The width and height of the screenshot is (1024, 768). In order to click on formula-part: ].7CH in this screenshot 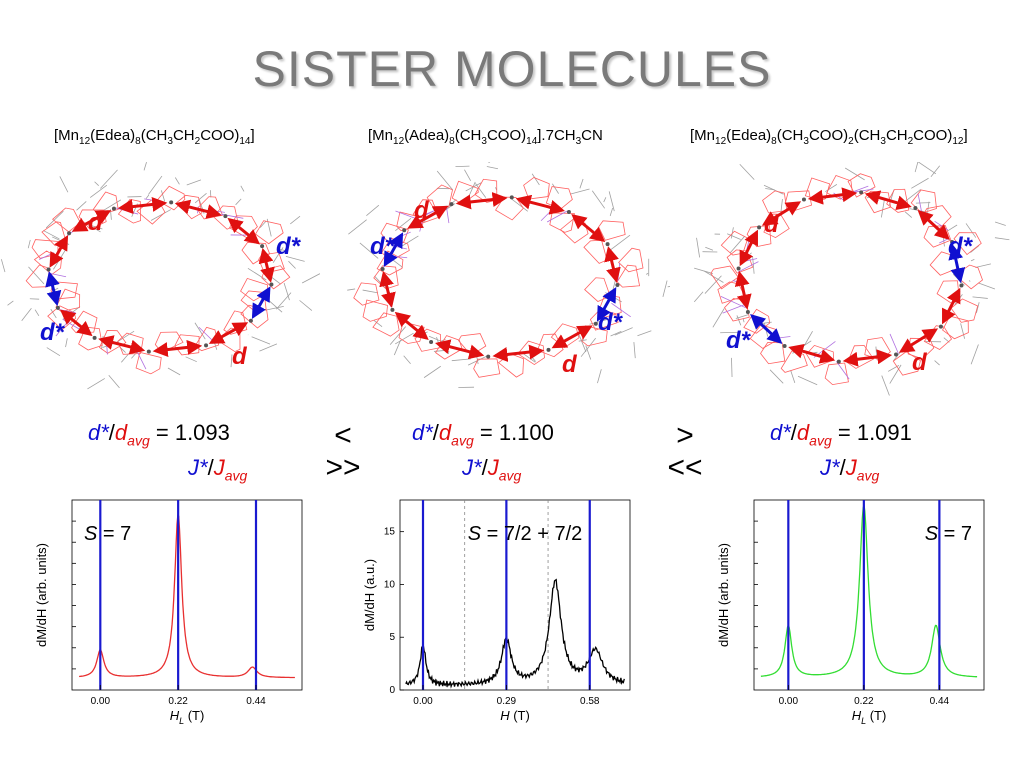, I will do `click(556, 135)`.